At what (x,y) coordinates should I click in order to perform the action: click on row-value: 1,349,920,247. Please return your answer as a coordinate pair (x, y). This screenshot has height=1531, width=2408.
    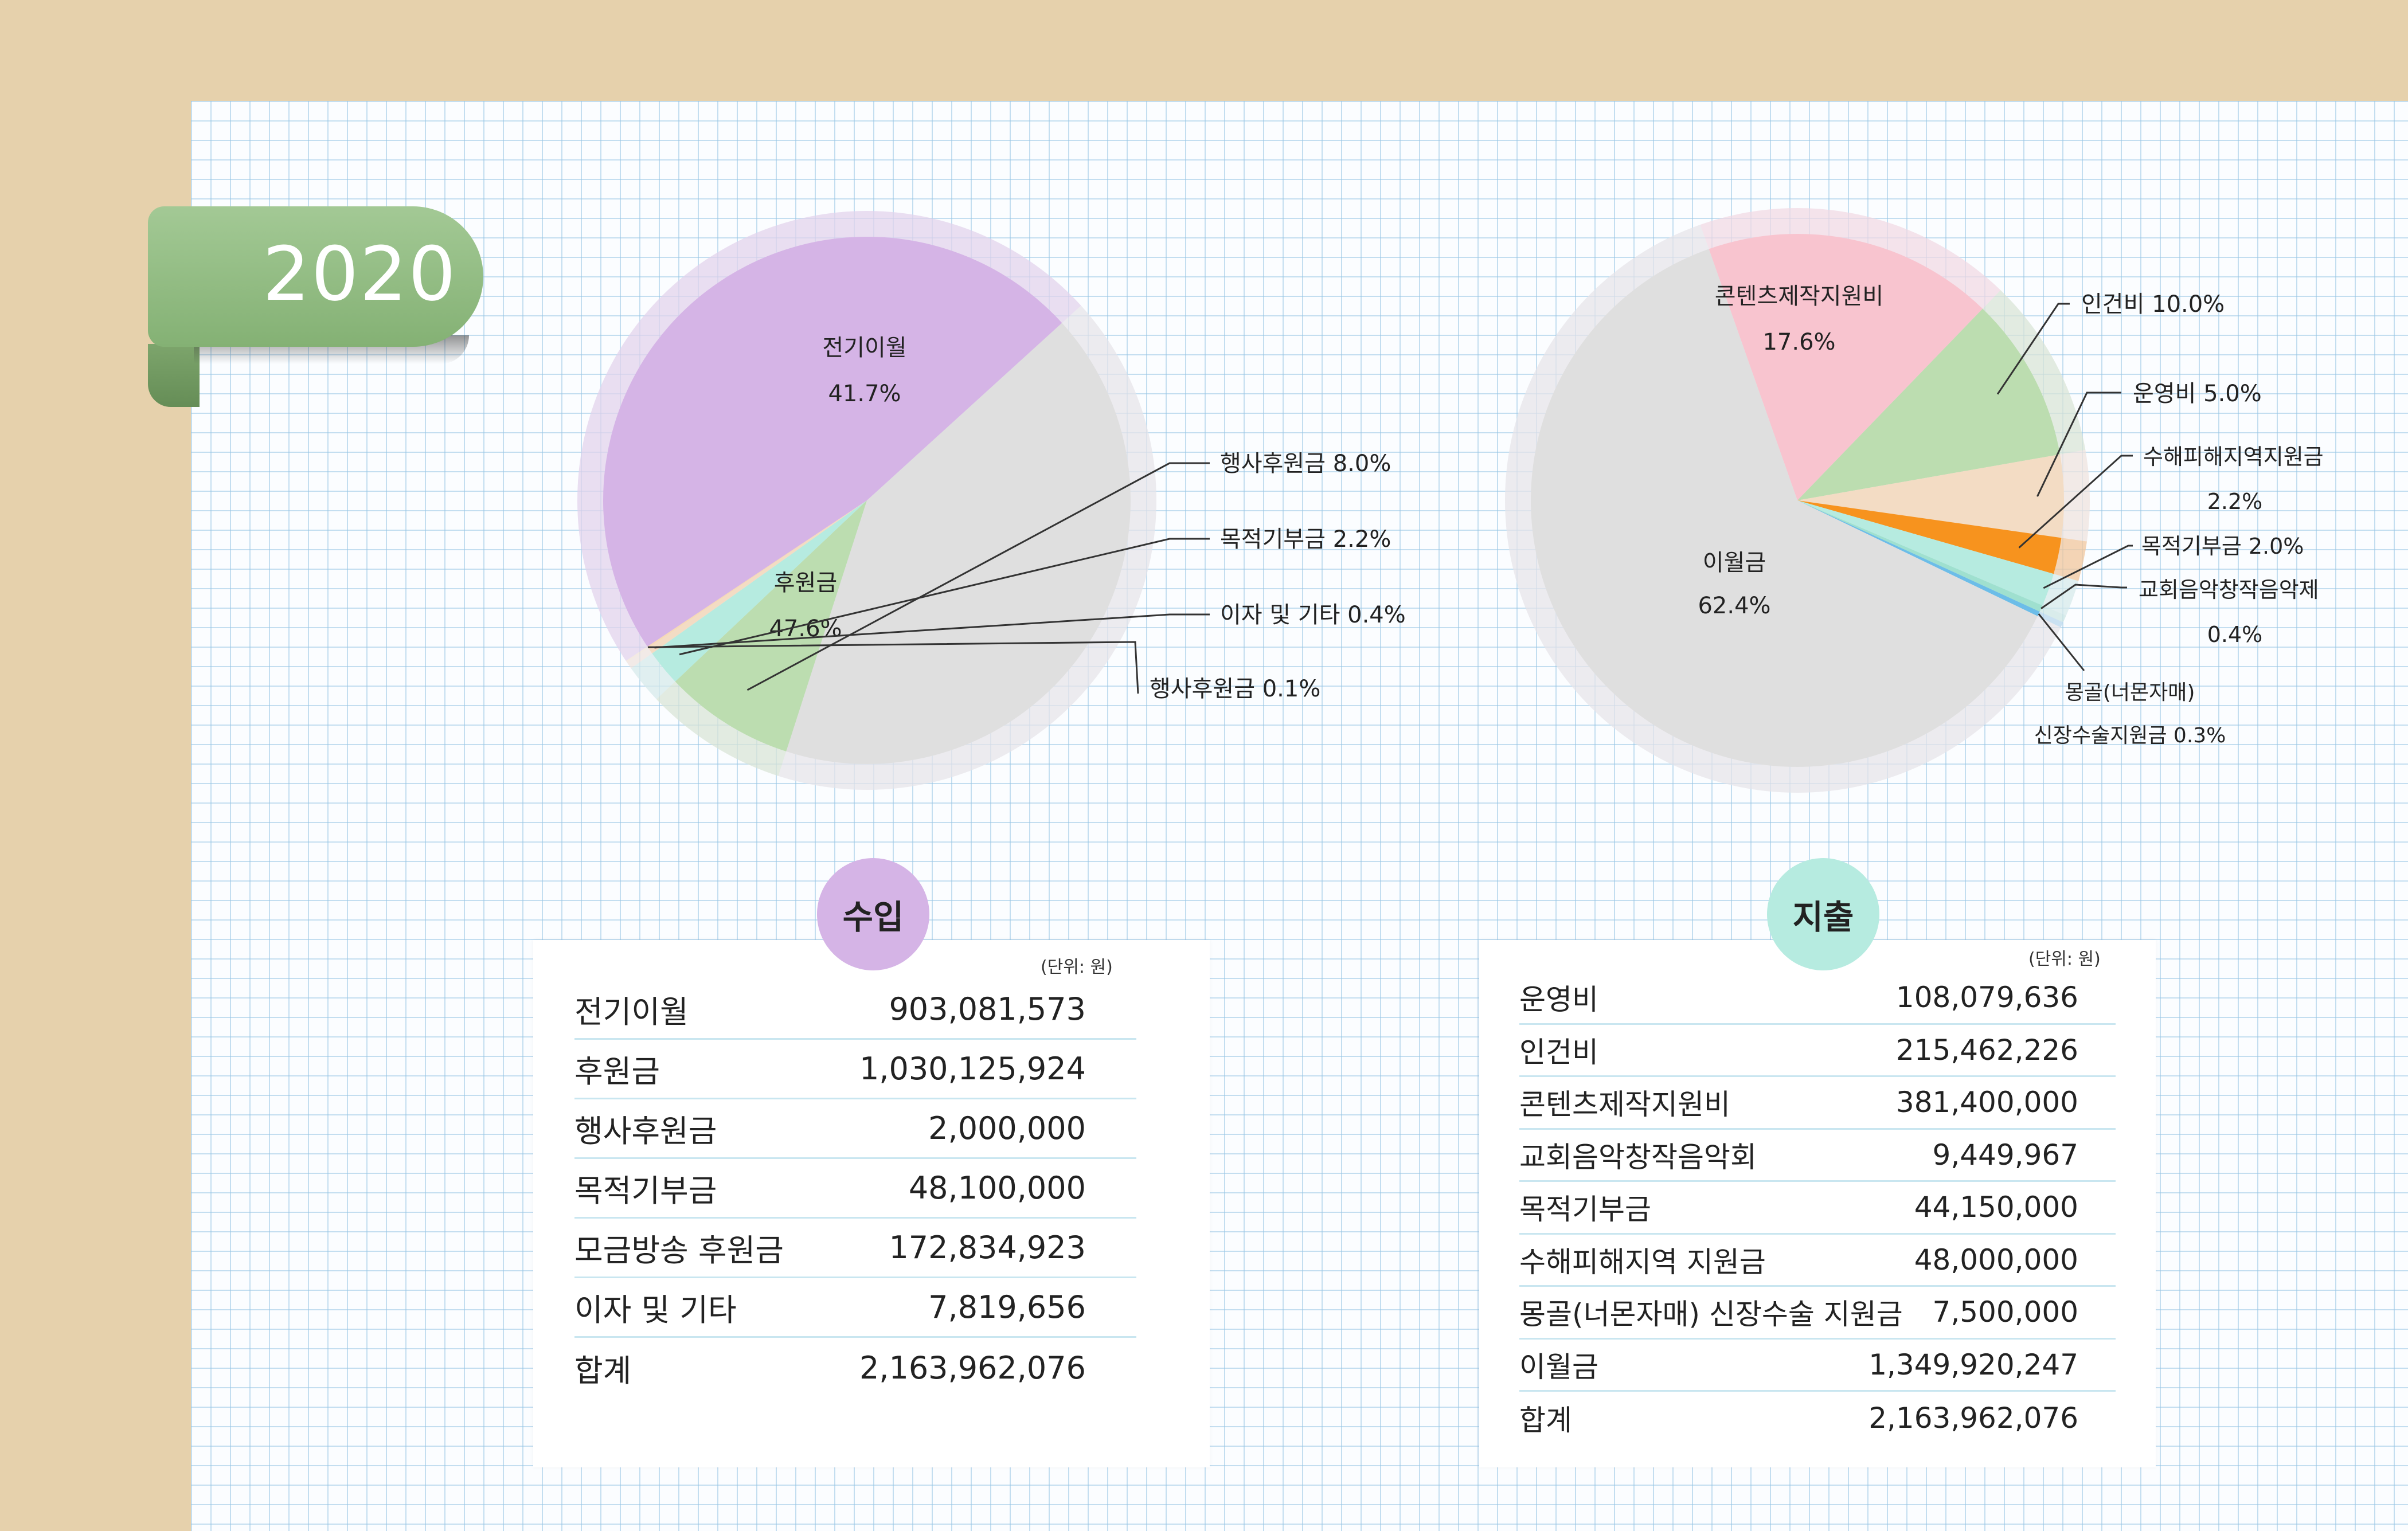
    Looking at the image, I should click on (1973, 1364).